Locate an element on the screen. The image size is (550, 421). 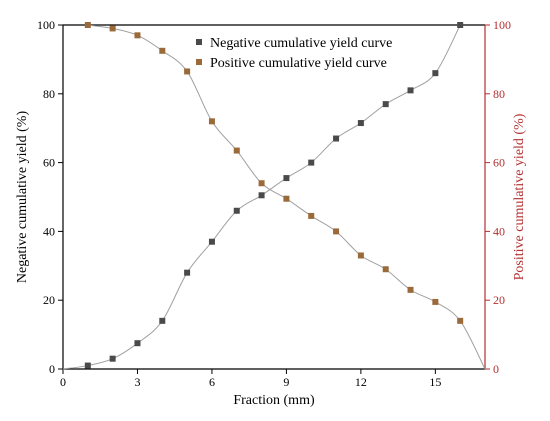
legend-marker-positive is located at coordinates (199, 62).